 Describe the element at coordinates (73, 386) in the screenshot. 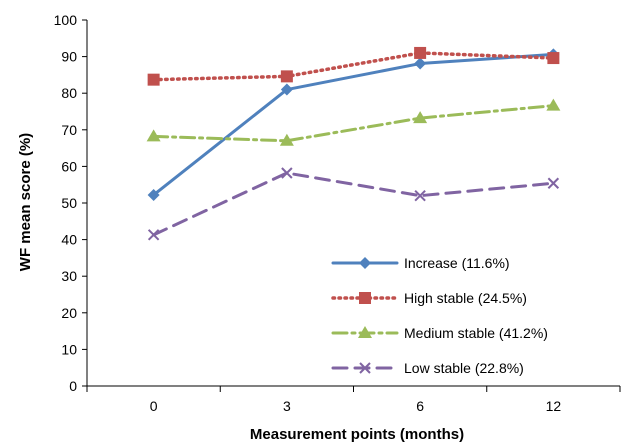

I see `y-tick-label: 0` at that location.